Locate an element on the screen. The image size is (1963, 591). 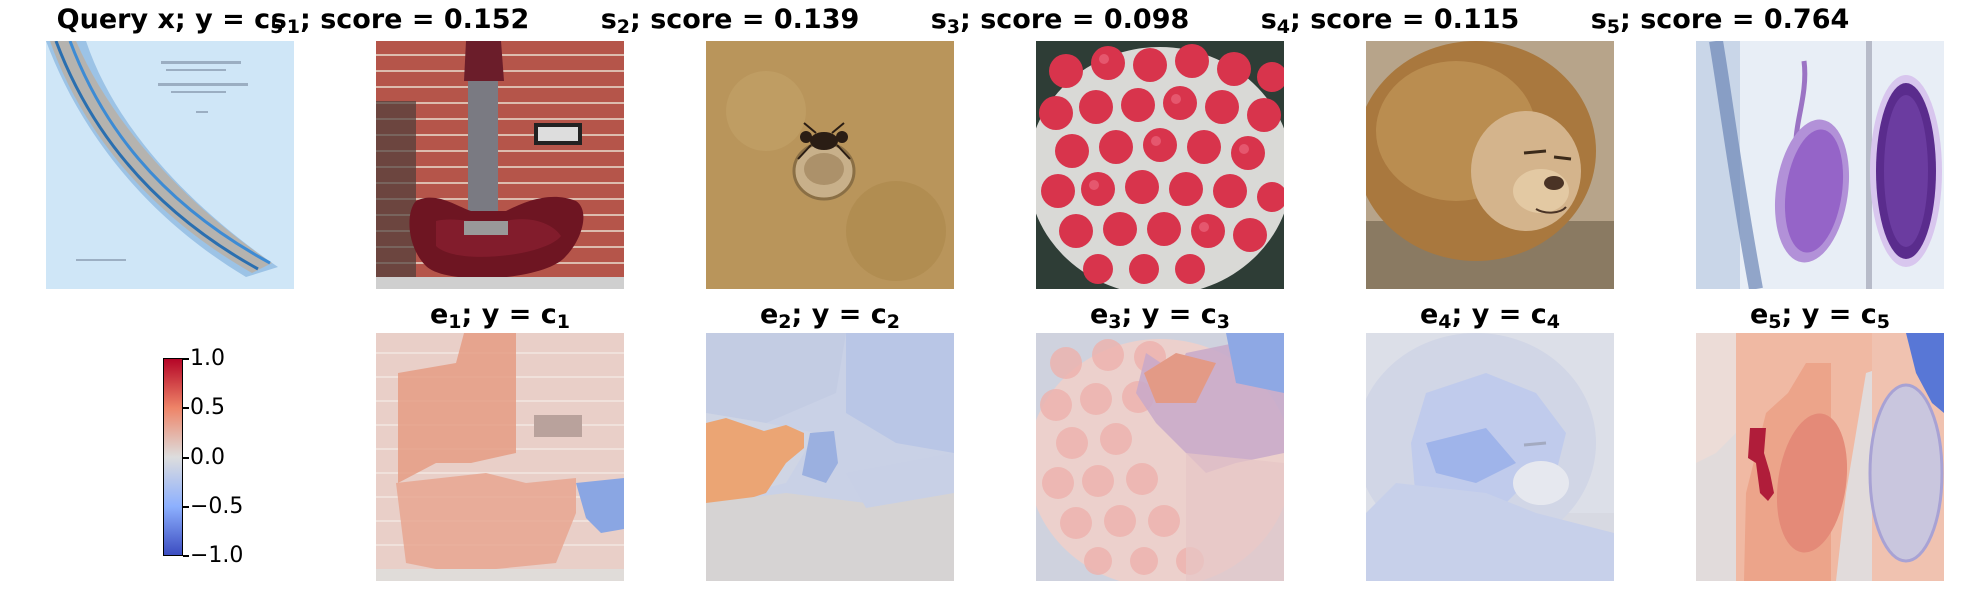
explanation-title-2: e2; y = c2 is located at coordinates (830, 316).